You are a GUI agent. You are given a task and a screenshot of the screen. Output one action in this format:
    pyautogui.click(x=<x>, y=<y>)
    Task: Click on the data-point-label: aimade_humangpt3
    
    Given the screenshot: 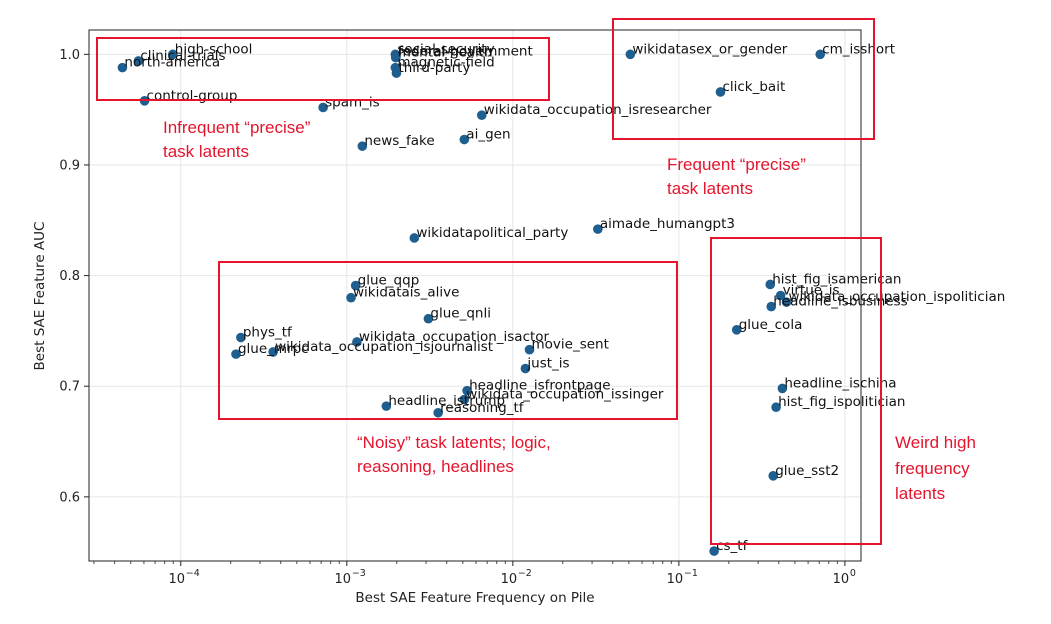 What is the action you would take?
    pyautogui.click(x=667, y=224)
    